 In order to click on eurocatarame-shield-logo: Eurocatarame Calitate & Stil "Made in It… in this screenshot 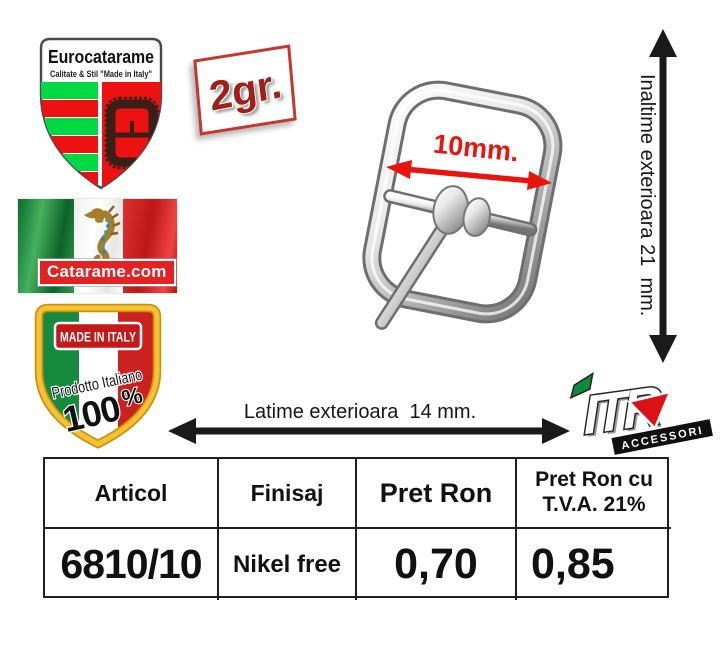, I will do `click(101, 113)`.